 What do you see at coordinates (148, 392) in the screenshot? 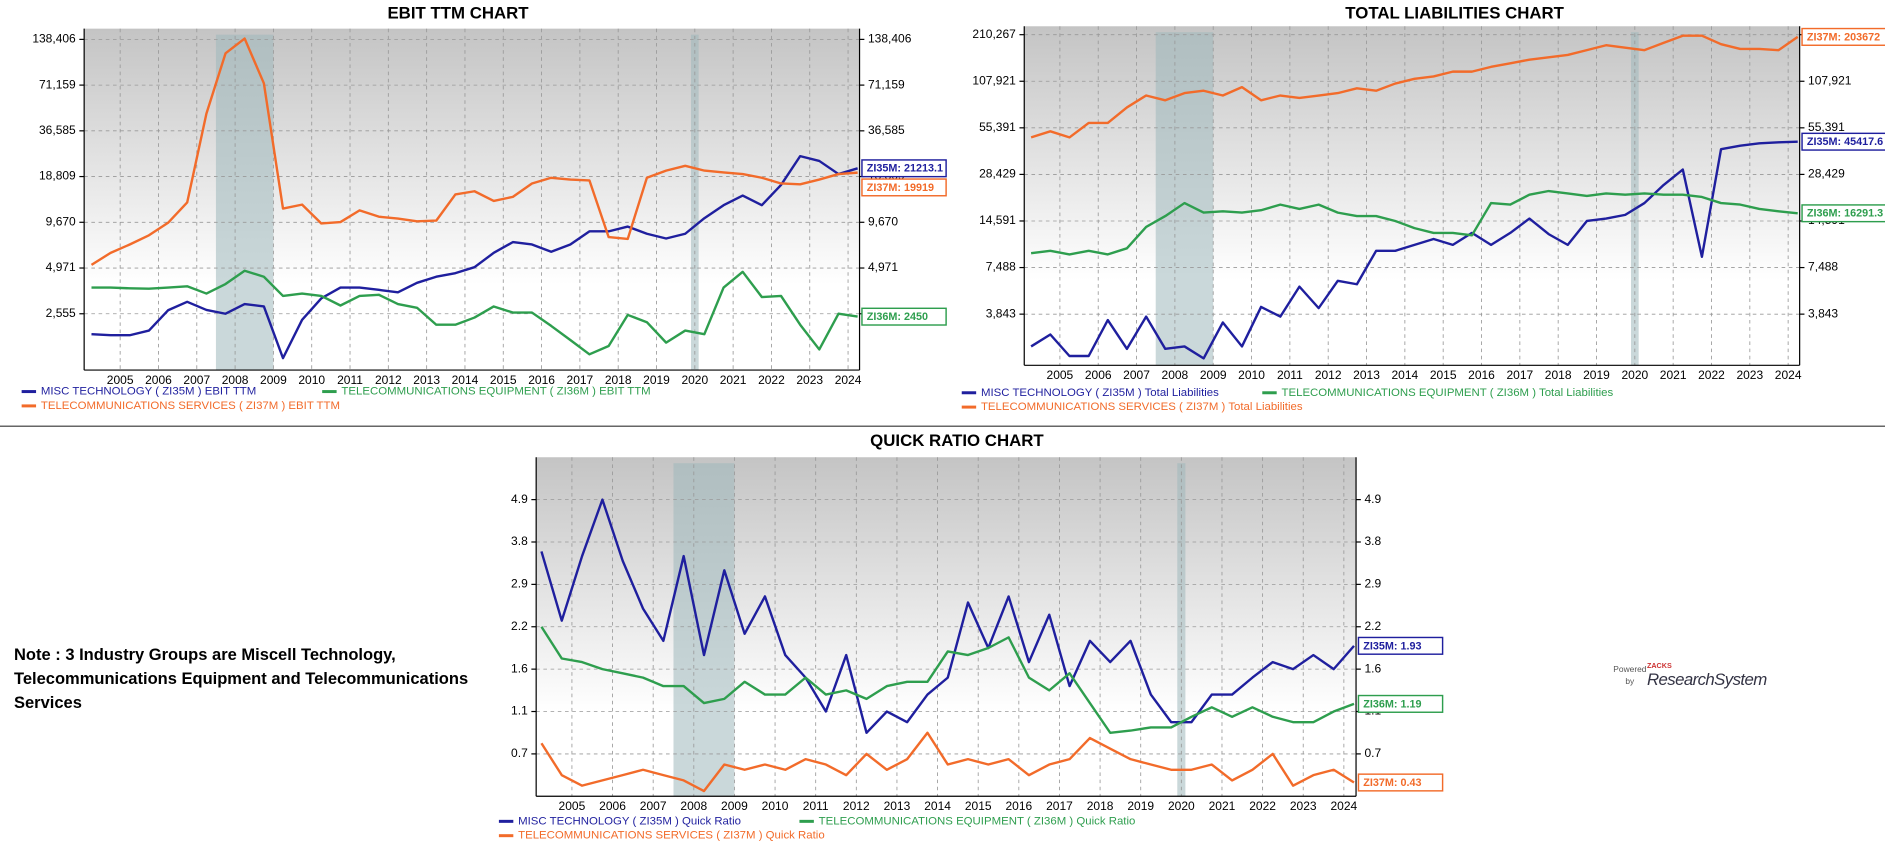
I see `legend-label: MISC TECHNOLOGY ( ZI35M ) EBIT TTM` at bounding box center [148, 392].